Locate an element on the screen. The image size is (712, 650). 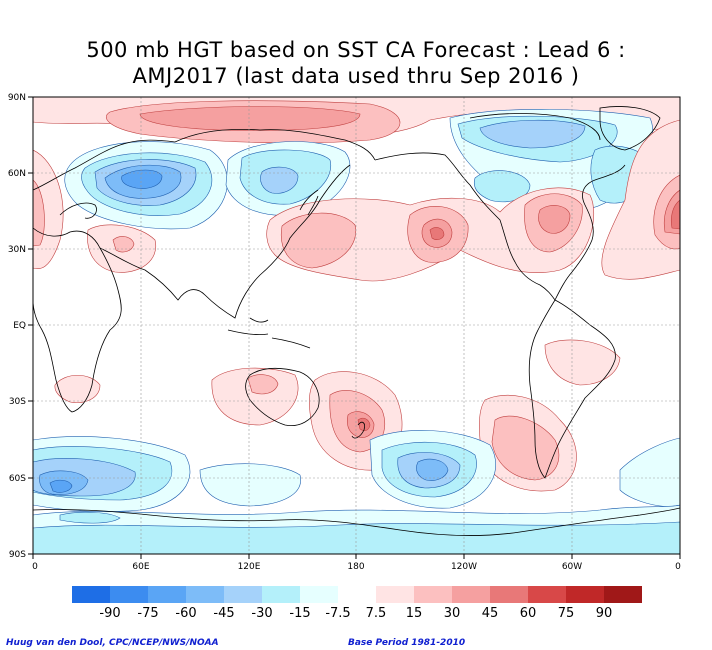
lat-labels: 90N 60N 30N EQ 30S 60S 90S is located at coordinates (17, 326).